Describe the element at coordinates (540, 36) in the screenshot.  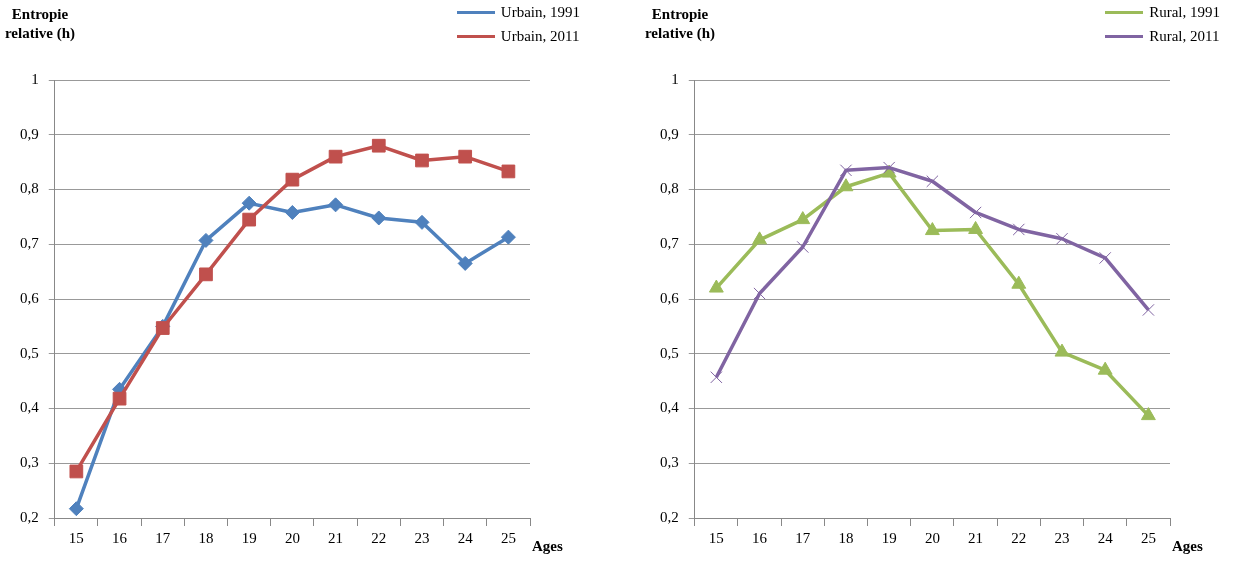
I see `legend-label: Urbain, 2011` at that location.